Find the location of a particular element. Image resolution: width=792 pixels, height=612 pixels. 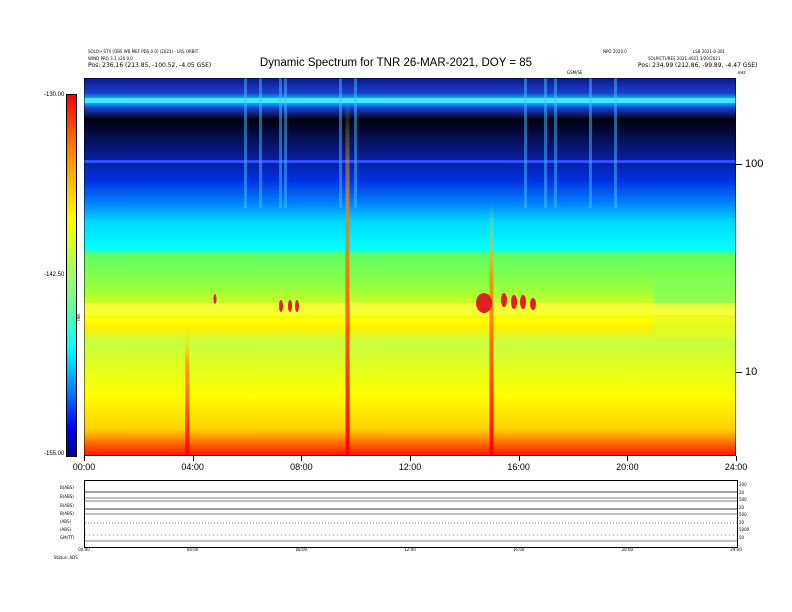

header-gsm-label: GSM/SE is located at coordinates (575, 72).